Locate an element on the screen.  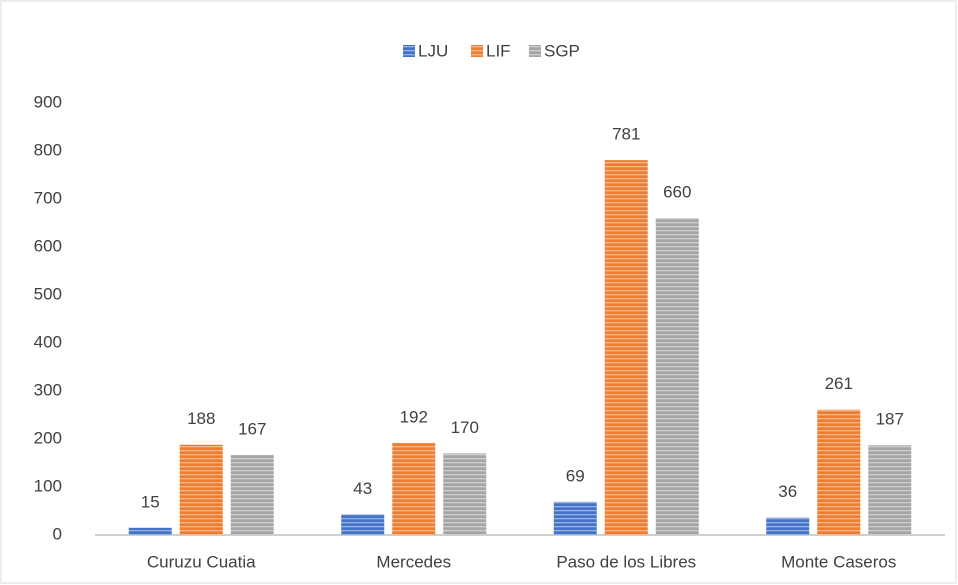
legend-label: LJU is located at coordinates (433, 50).